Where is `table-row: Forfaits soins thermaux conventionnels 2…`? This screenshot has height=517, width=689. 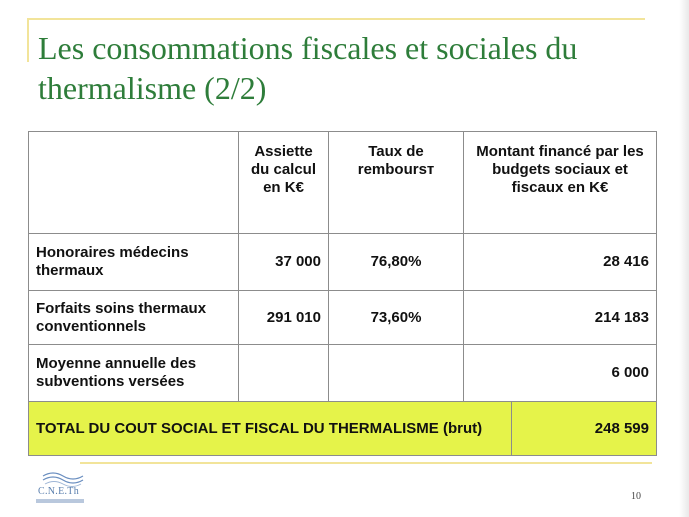 table-row: Forfaits soins thermaux conventionnels 2… is located at coordinates (342, 317).